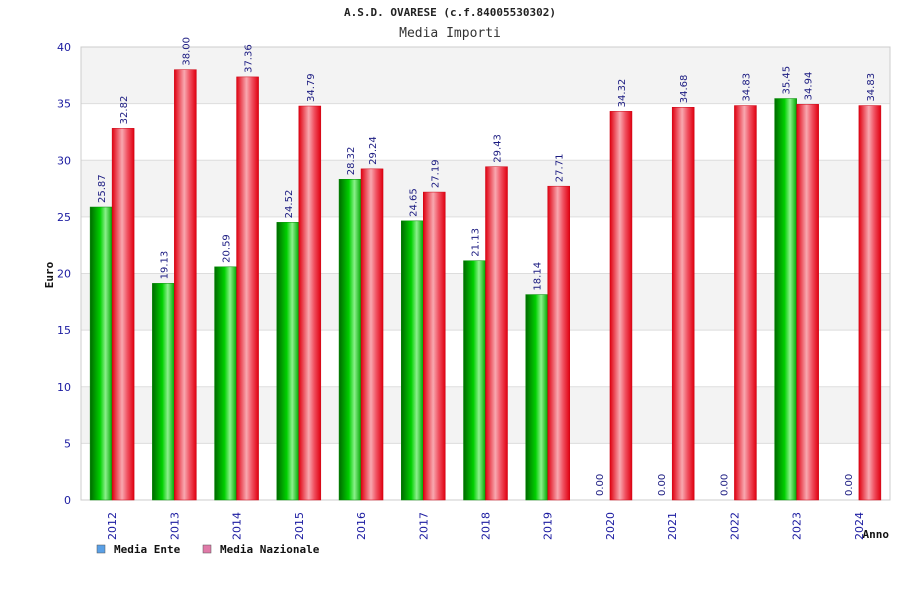 This screenshot has height=600, width=900. Describe the element at coordinates (560, 168) in the screenshot. I see `data-label: 27.71` at that location.